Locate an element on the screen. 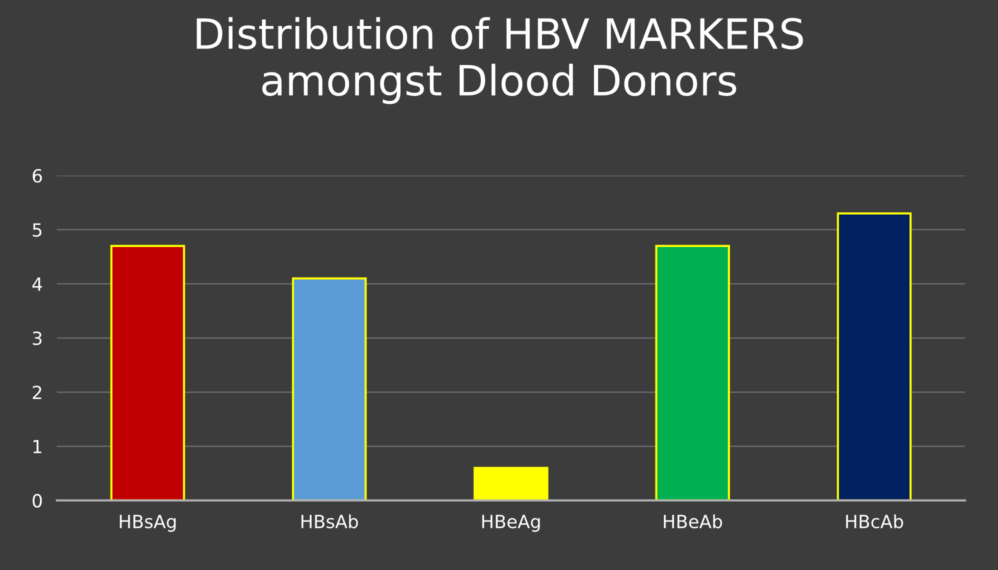  x-tick-label: HBeAb is located at coordinates (693, 521).